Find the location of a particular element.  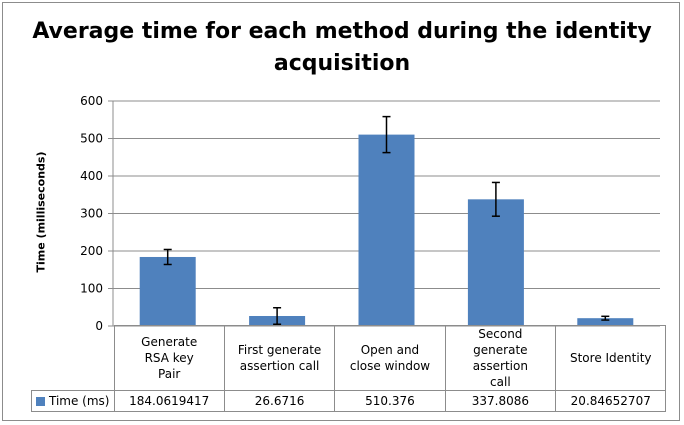

x-tick-text: First generate assertion call is located at coordinates (279, 358).